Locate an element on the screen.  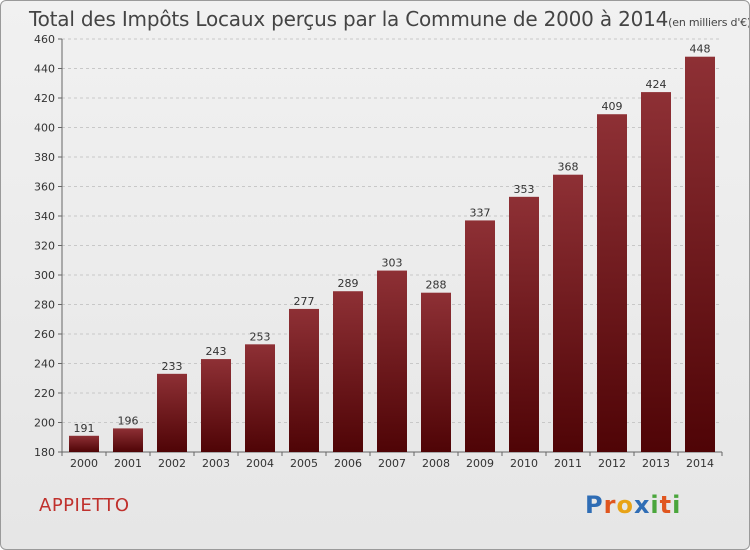
x-tick-label: 2006 is located at coordinates (348, 463).